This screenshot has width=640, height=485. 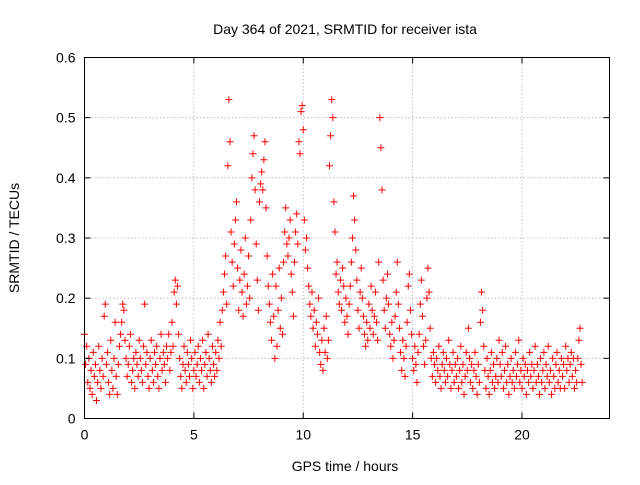 I want to click on y-tick-label: 0.2, so click(x=66, y=298).